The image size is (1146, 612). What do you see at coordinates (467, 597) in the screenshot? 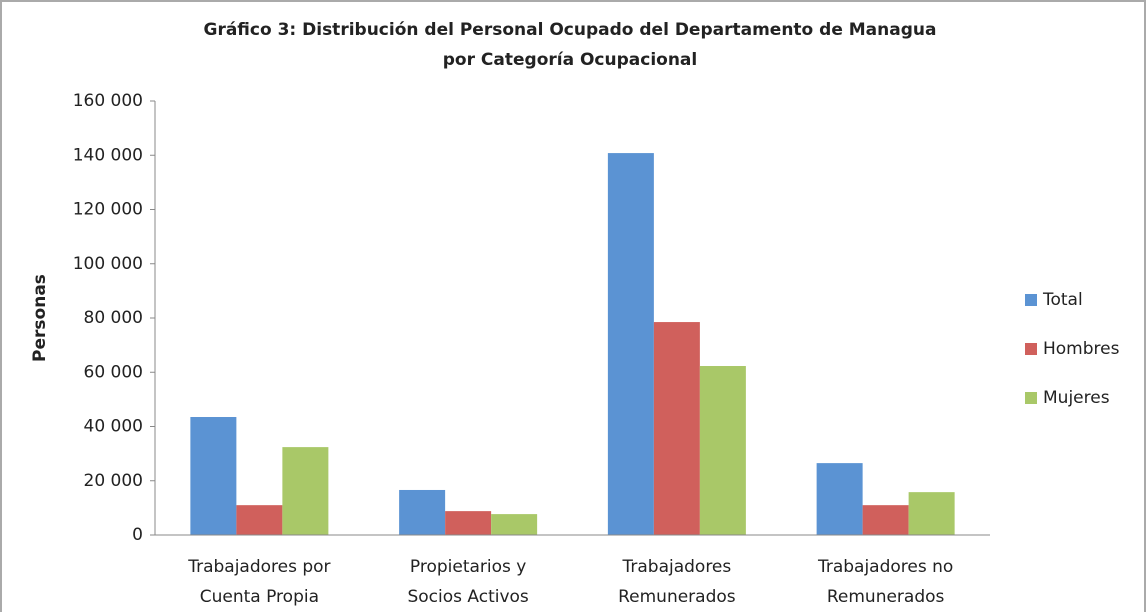
I see `x-tick-label: Socios Activos` at bounding box center [467, 597].